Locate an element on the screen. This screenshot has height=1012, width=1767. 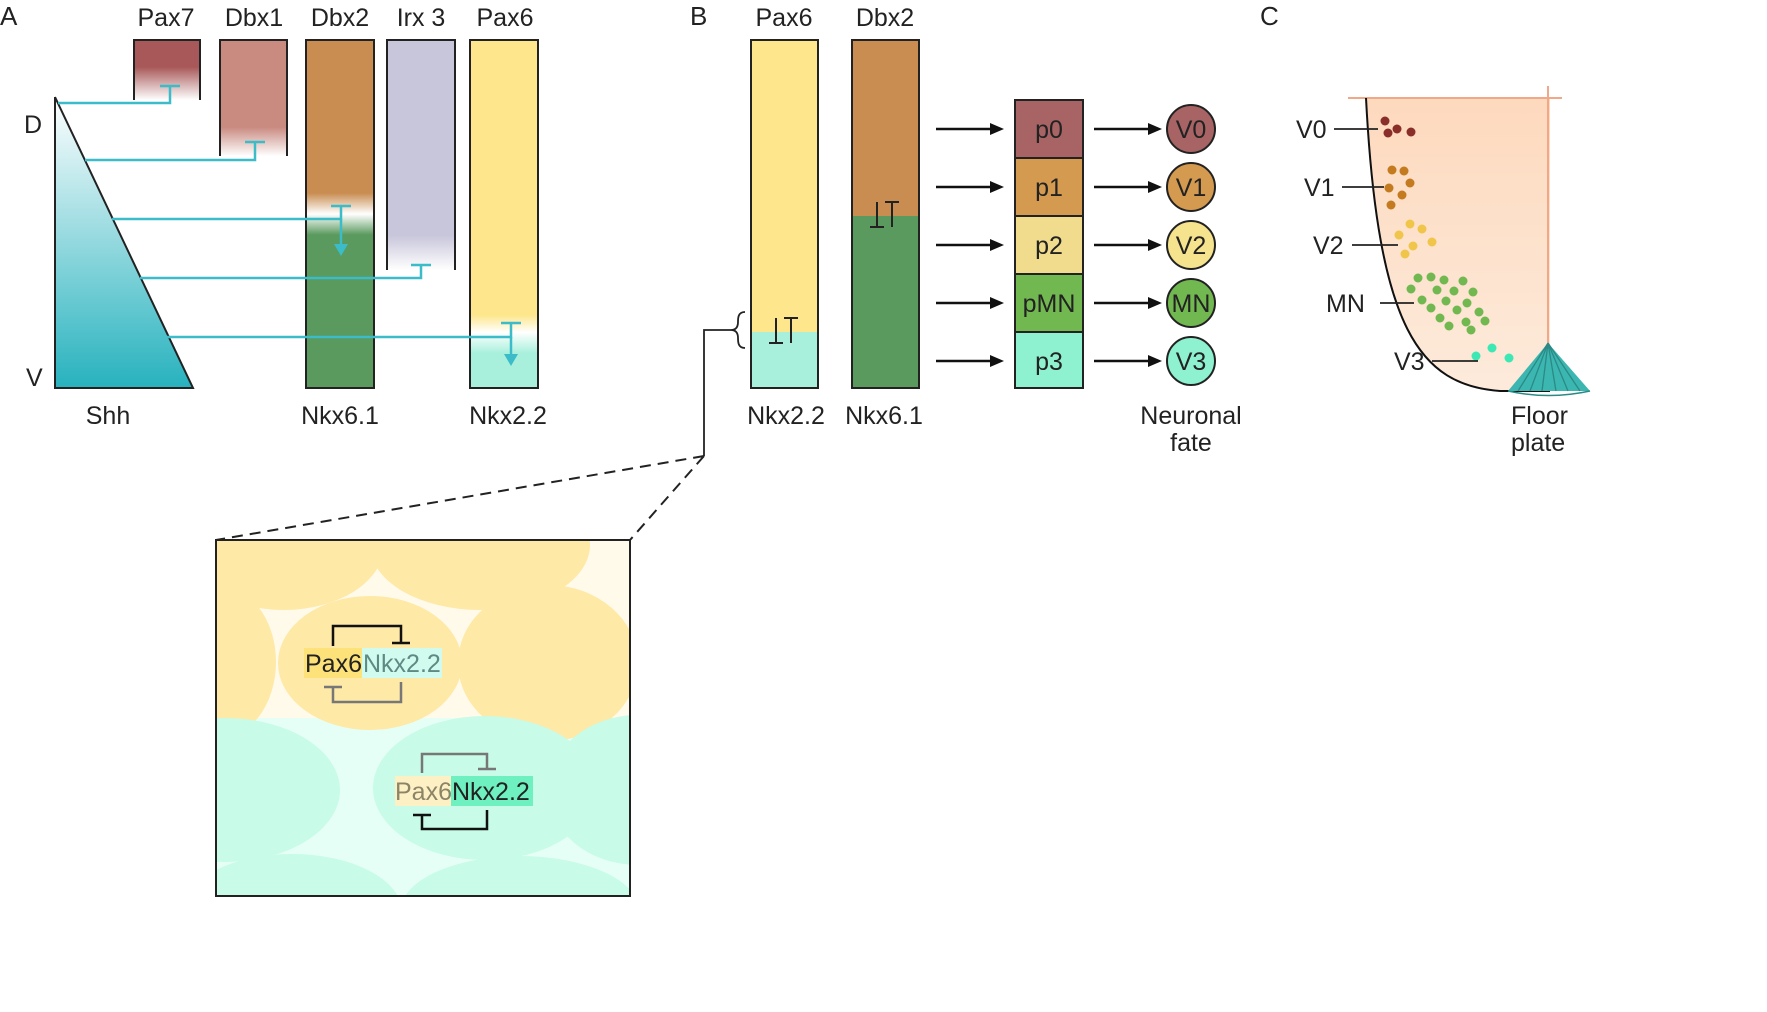
progenitor-domains is located at coordinates (1049, 244).